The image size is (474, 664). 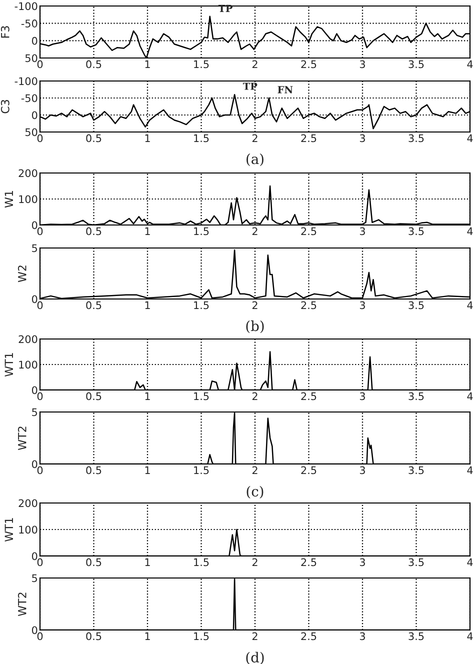 What do you see at coordinates (22, 274) in the screenshot?
I see `y-axis-title: W2` at bounding box center [22, 274].